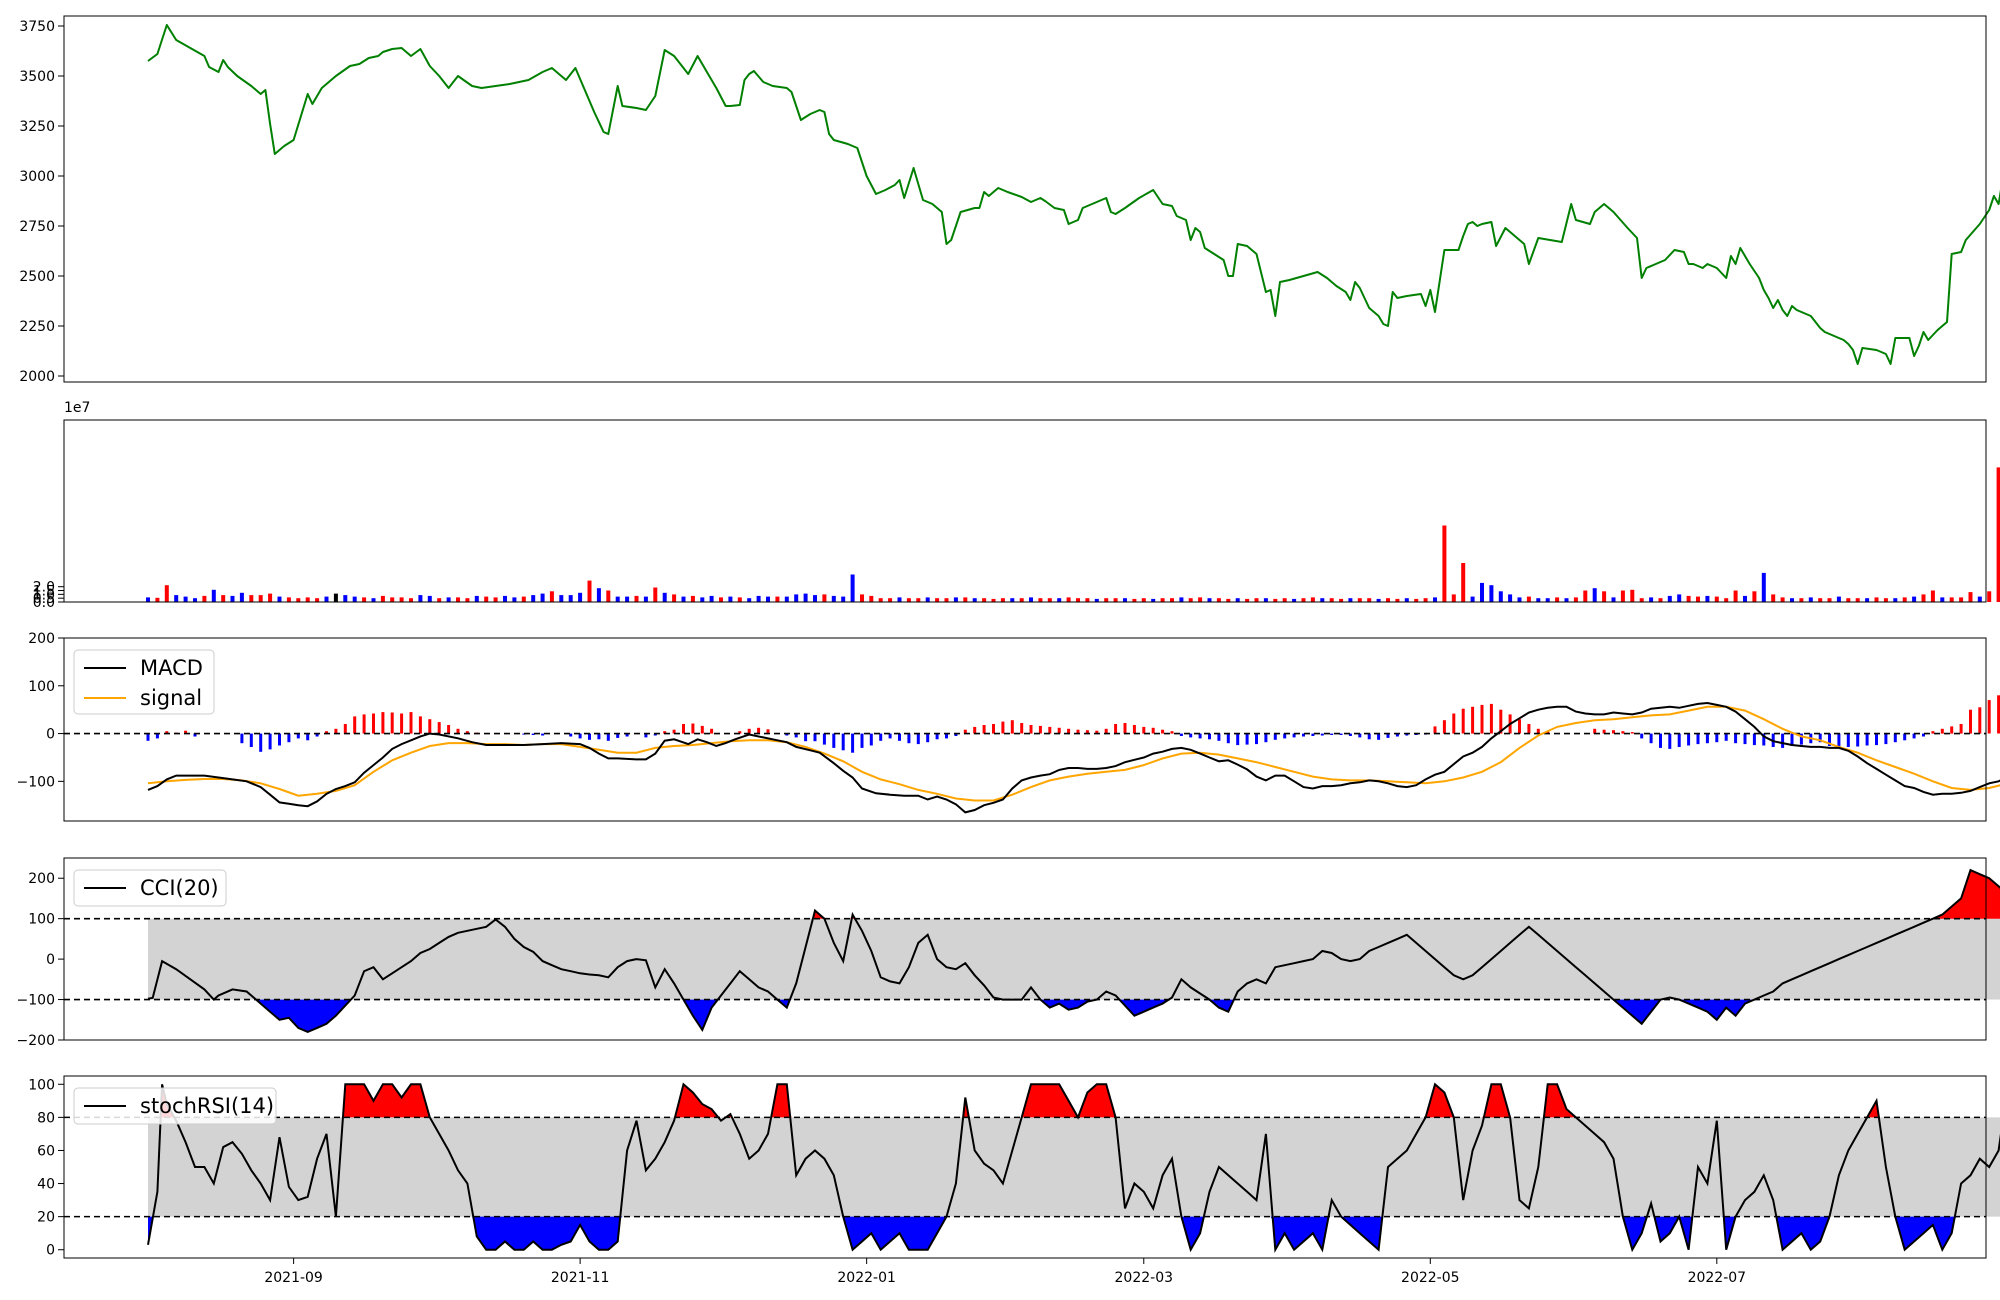 This screenshot has width=2000, height=1300. I want to click on cci-ytick-label: 100, so click(41, 920).